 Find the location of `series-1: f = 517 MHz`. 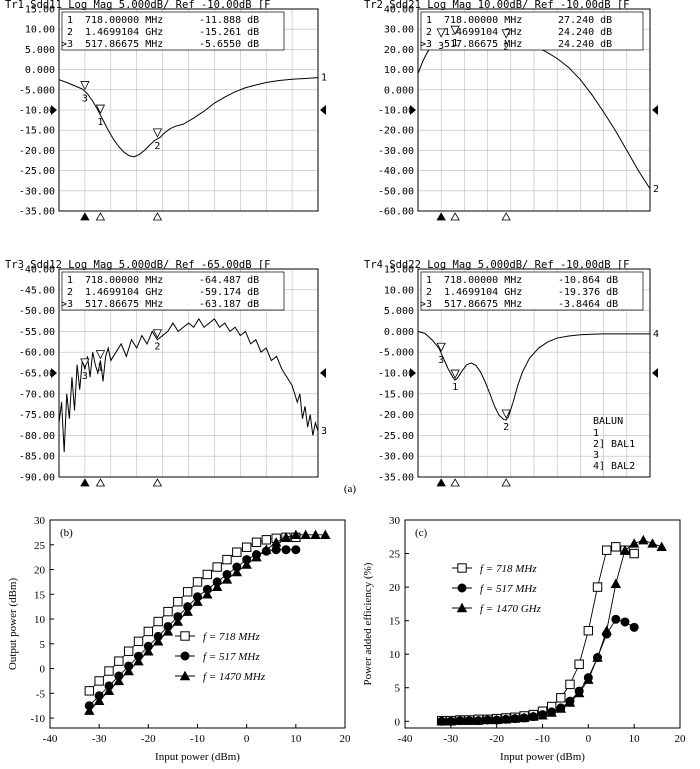

series-1: f = 517 MHz is located at coordinates (192, 628).